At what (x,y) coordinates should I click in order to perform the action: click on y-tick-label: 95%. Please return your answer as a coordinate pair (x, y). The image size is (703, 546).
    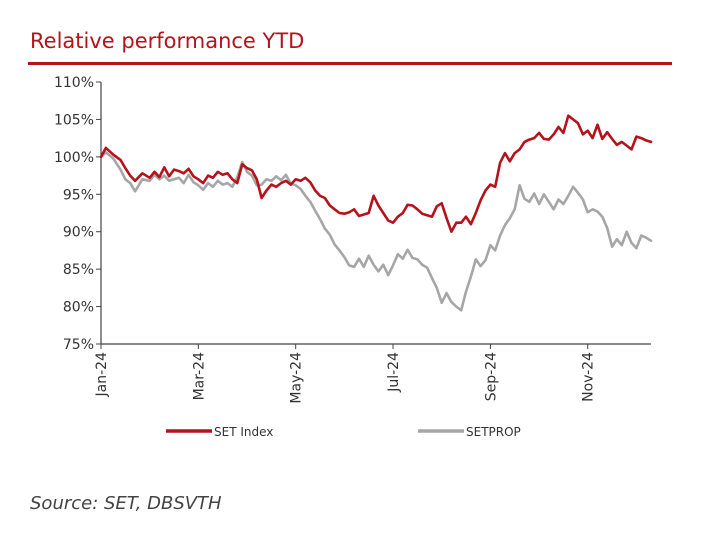
    Looking at the image, I should click on (78, 195).